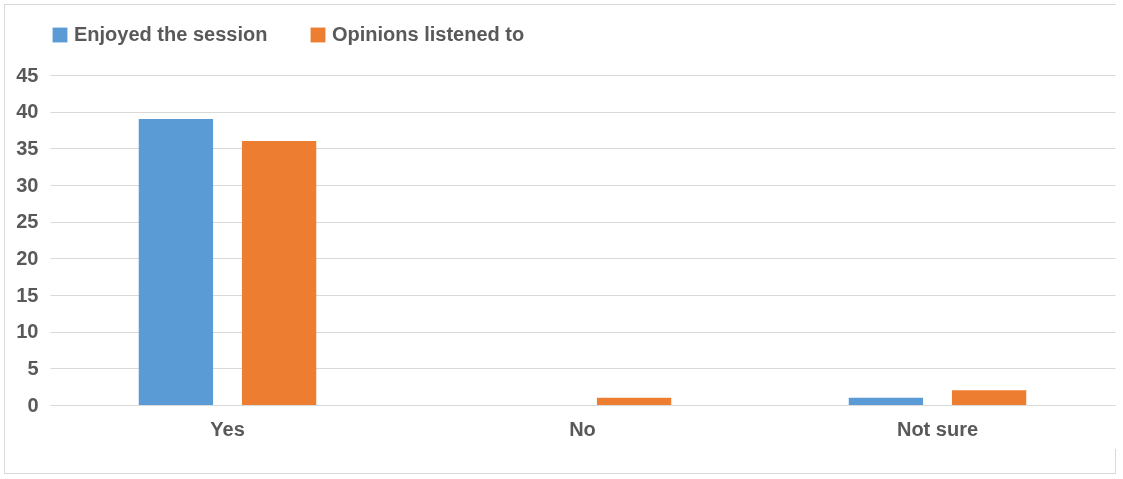 This screenshot has height=479, width=1123. What do you see at coordinates (227, 428) in the screenshot?
I see `x-tick-label: Yes` at bounding box center [227, 428].